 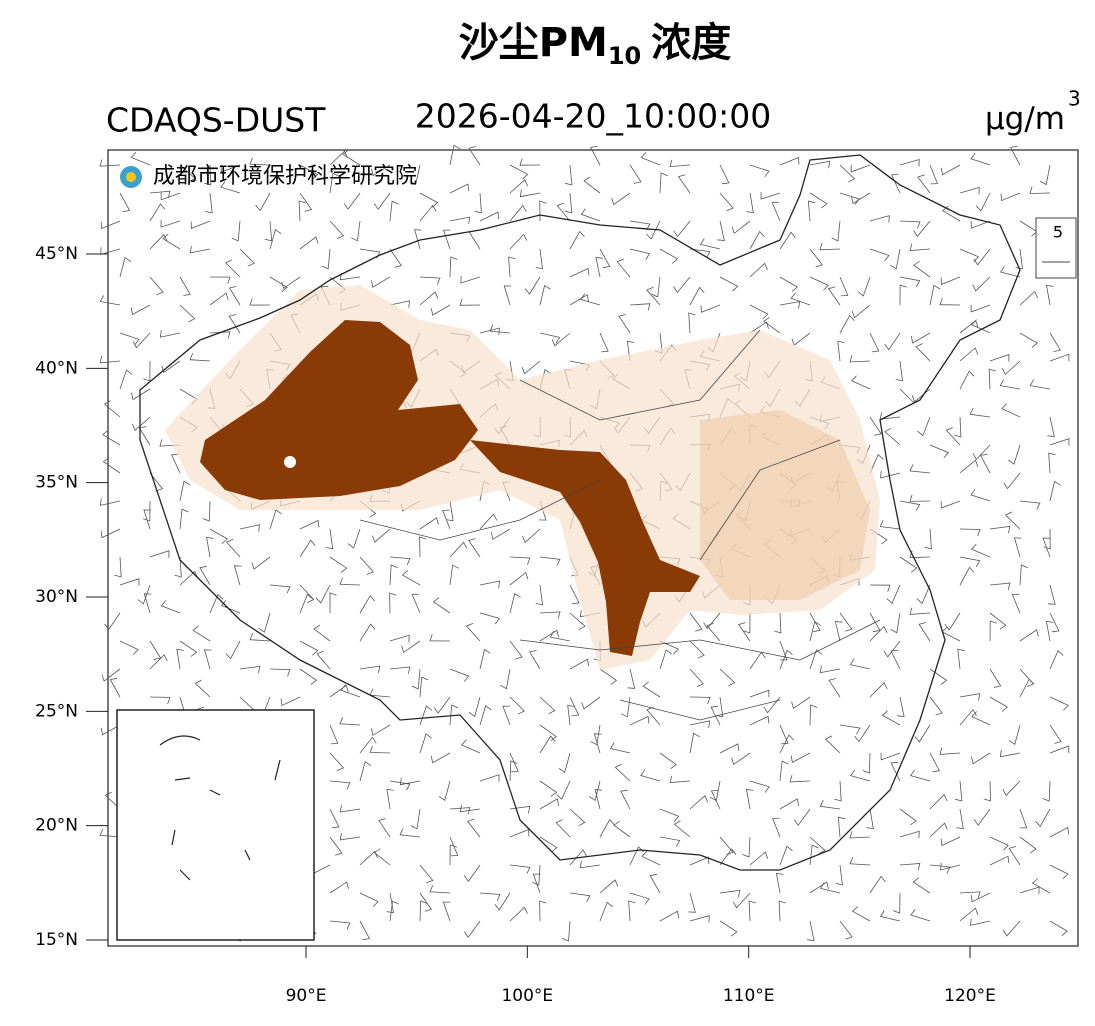 What do you see at coordinates (56, 597) in the screenshot?
I see `lat-label: 30°N` at bounding box center [56, 597].